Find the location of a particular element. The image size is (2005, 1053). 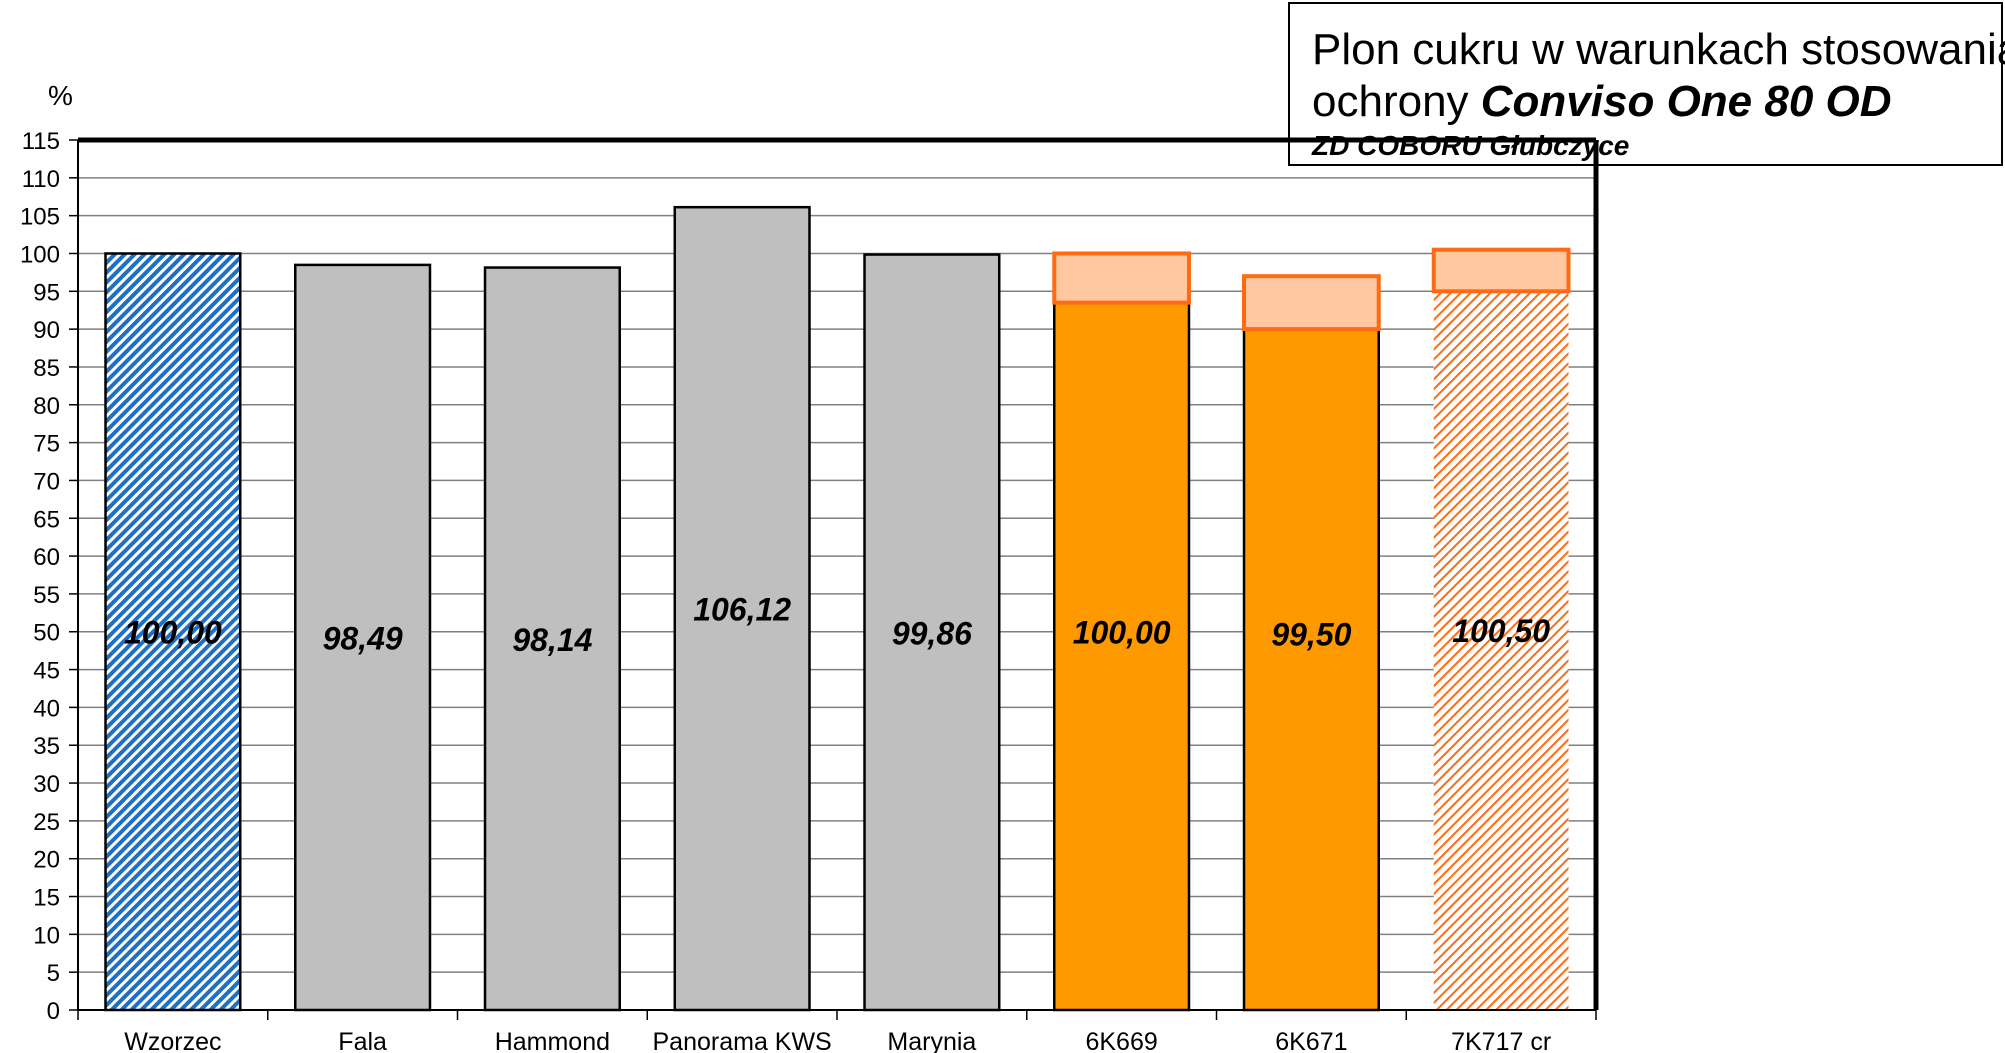

y-tick-label: 35 is located at coordinates (46, 746).